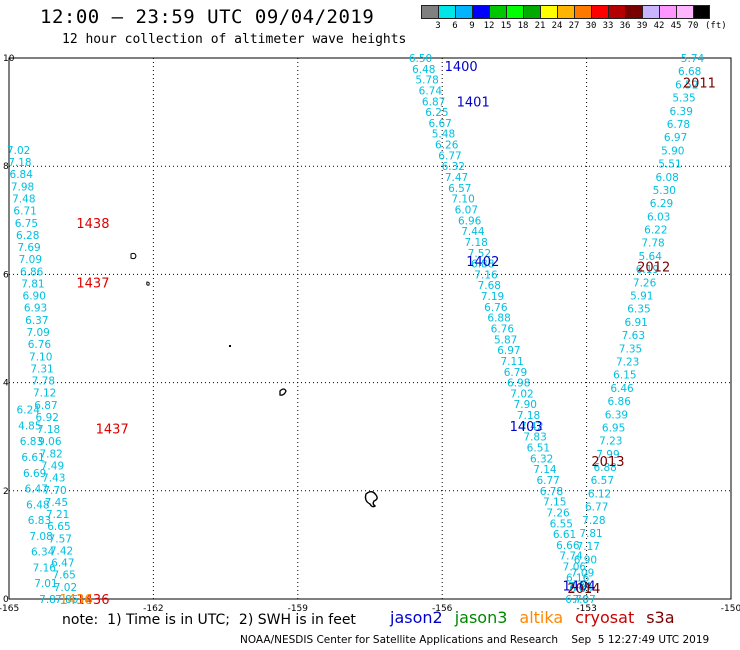 The width and height of the screenshot is (740, 650). I want to click on swh-value: 6.84, so click(22, 175).